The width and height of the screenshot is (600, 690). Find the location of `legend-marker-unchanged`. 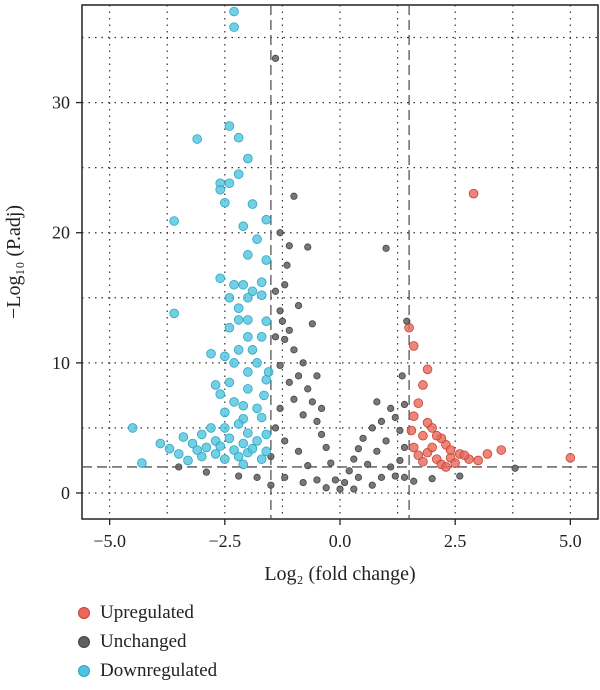

legend-marker-unchanged is located at coordinates (84, 641).